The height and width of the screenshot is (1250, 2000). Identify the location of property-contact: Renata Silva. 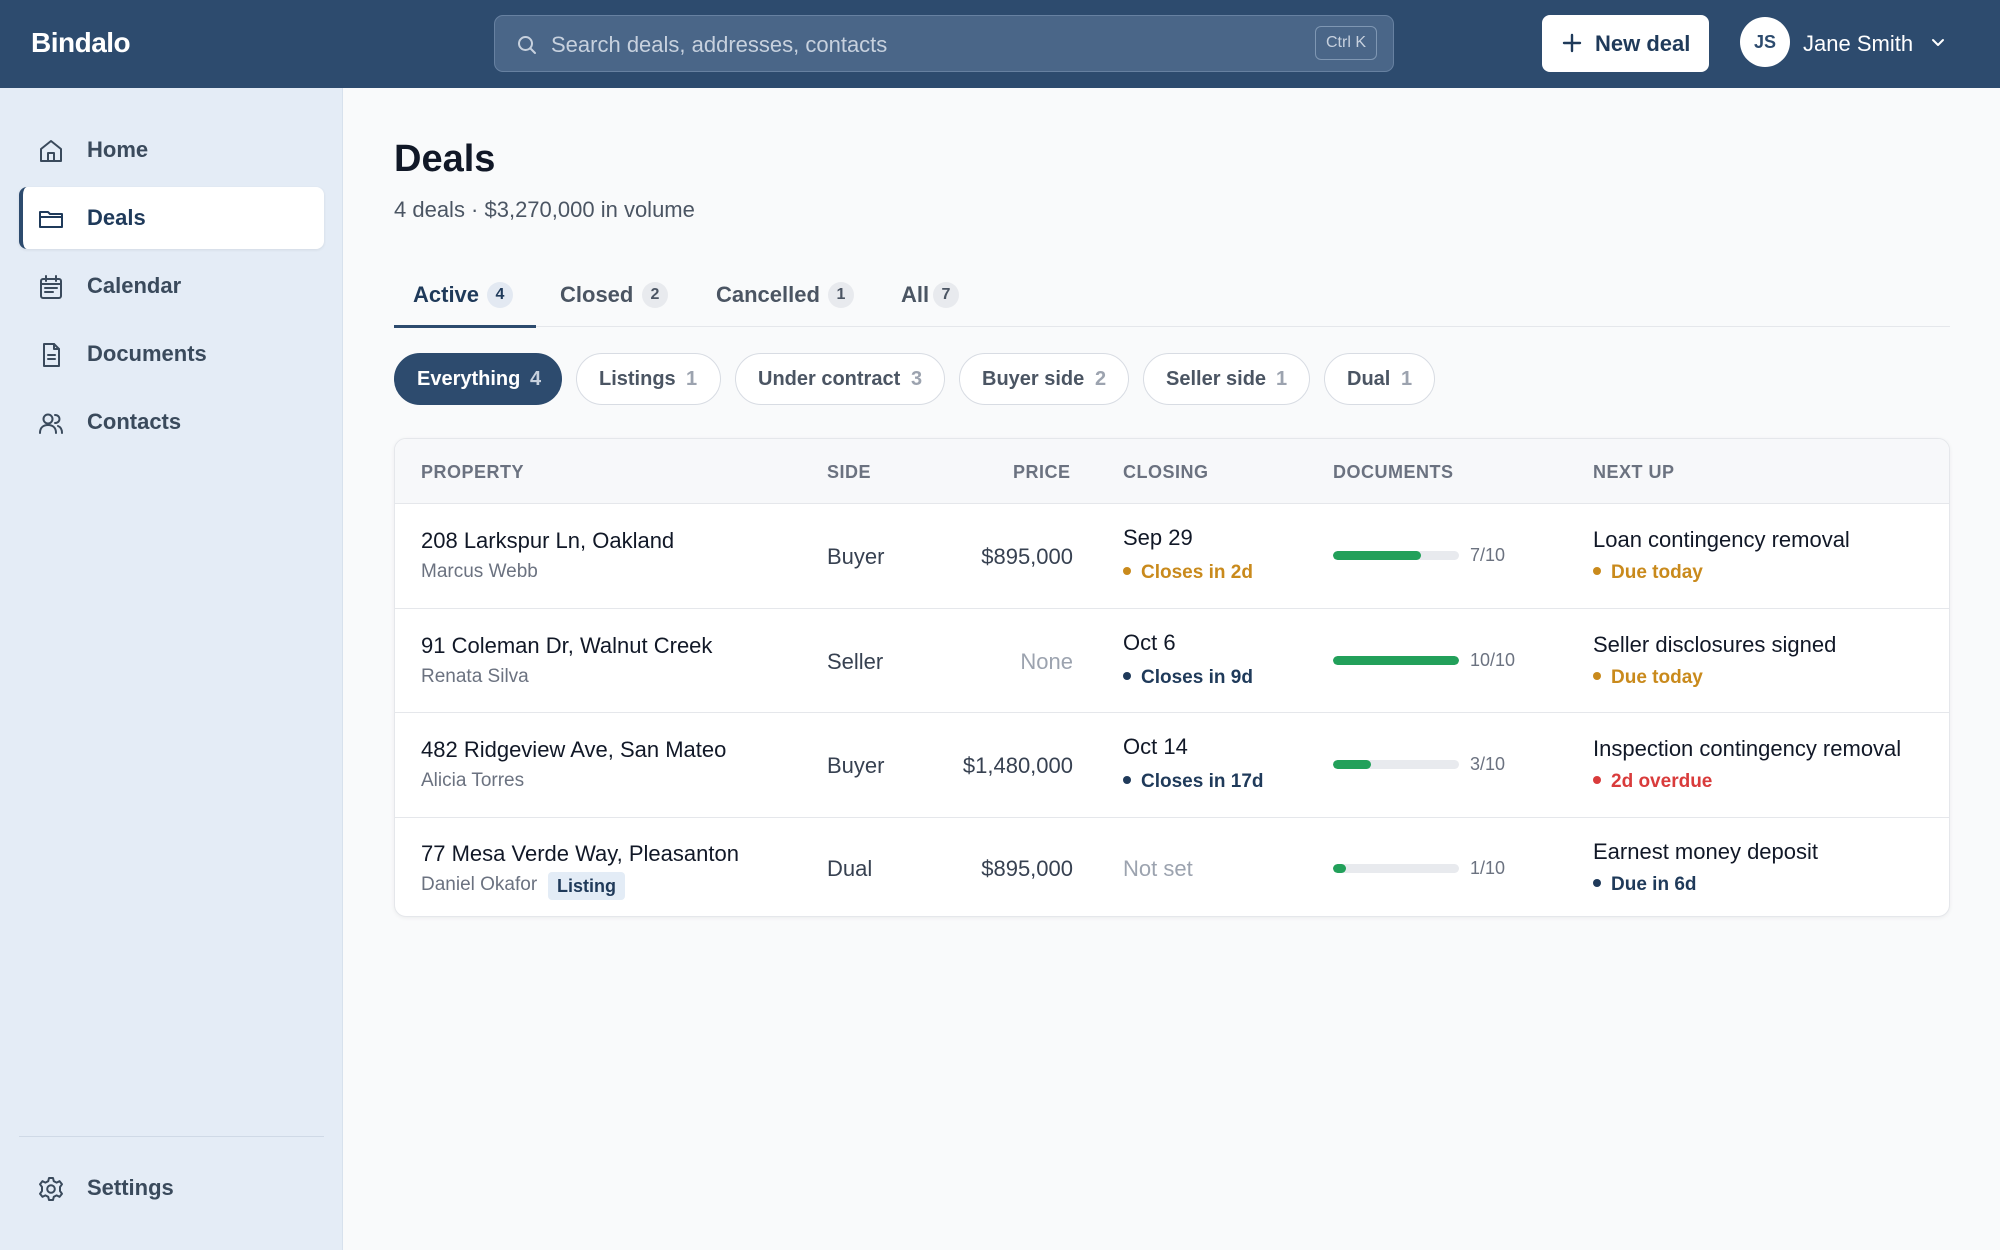
(475, 676).